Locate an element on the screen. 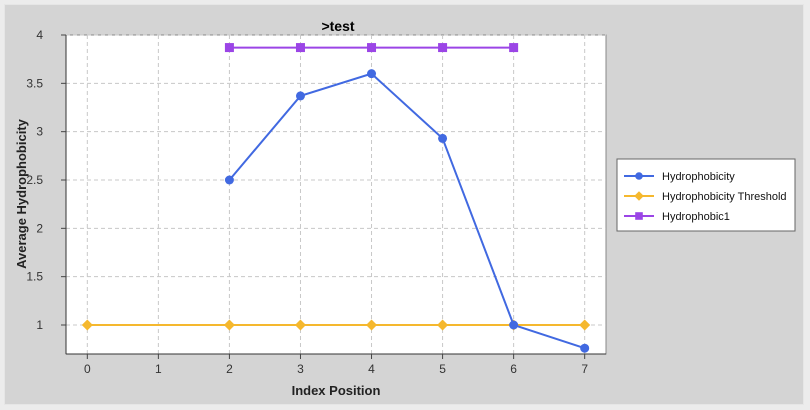 The image size is (810, 410). y-tick-label: 1 is located at coordinates (39, 325).